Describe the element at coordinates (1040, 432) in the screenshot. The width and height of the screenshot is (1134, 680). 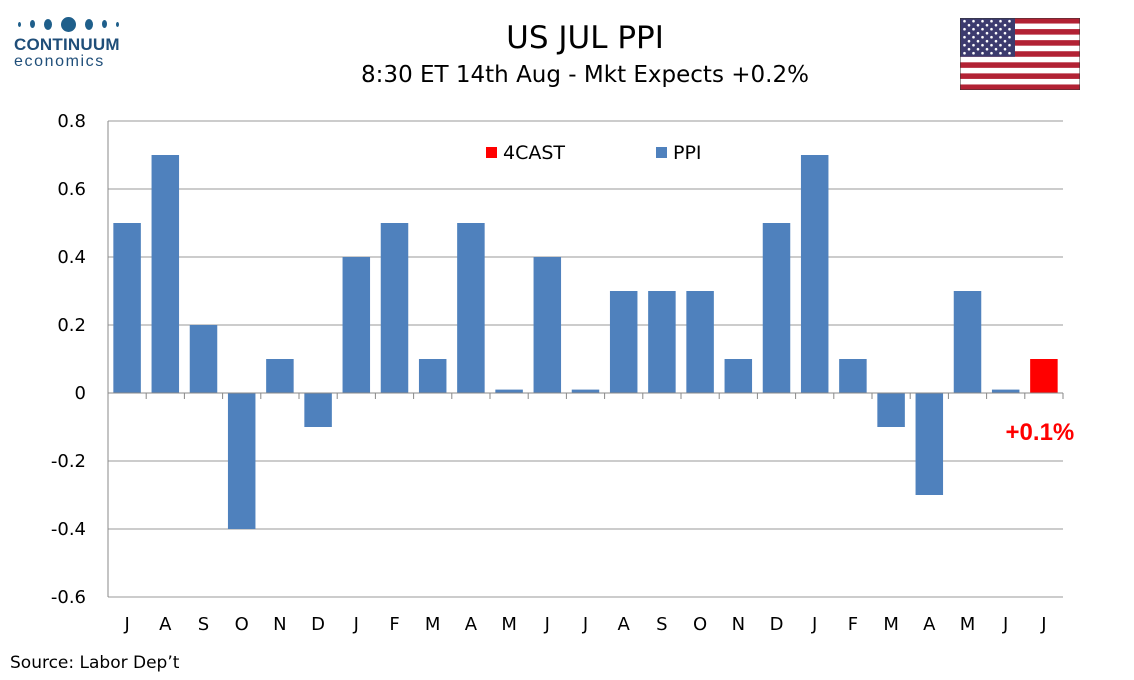
I see `forecast-annotation: +0.1%` at that location.